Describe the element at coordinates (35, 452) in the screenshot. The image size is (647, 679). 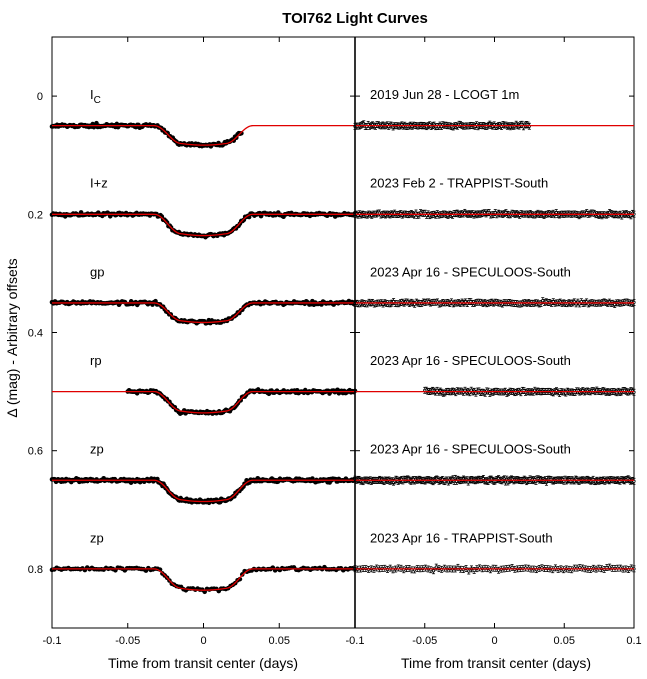
I see `y-tick-label: 0.6` at that location.